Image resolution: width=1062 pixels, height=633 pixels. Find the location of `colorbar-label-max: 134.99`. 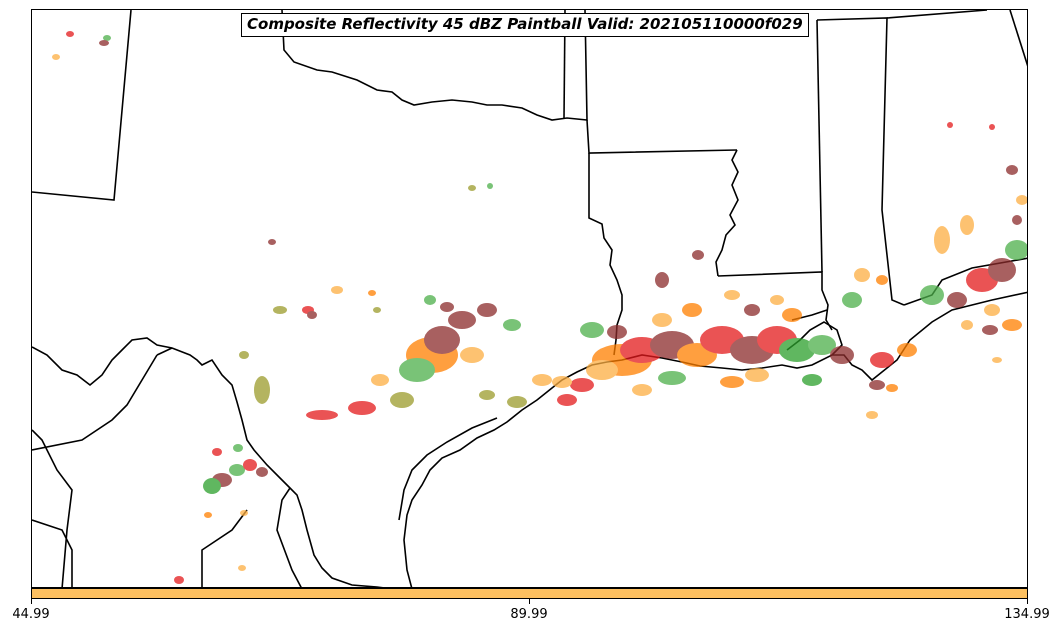

colorbar-label-max: 134.99 is located at coordinates (1027, 614).